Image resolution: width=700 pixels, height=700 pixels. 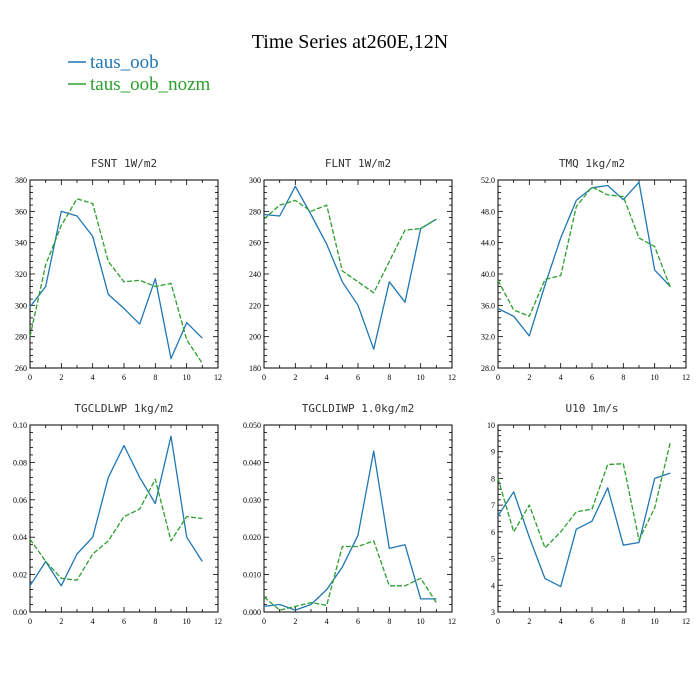 What do you see at coordinates (488, 211) in the screenshot?
I see `y-tick-label: 48.0` at bounding box center [488, 211].